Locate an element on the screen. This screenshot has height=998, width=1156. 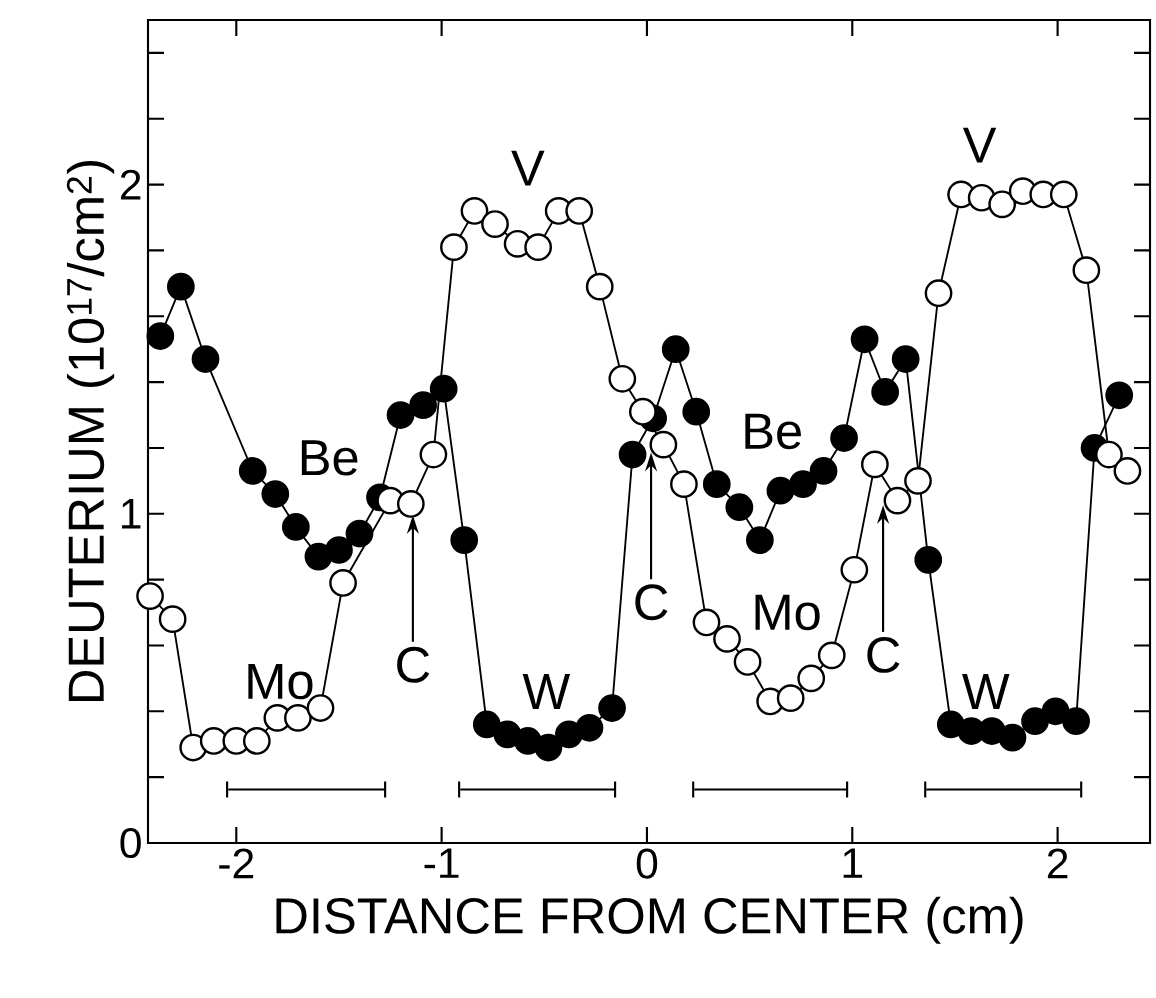
y-axis-title: DEUTERIUM (10$^{17}$/cm$^{2}$) is located at coordinates (90, 431).